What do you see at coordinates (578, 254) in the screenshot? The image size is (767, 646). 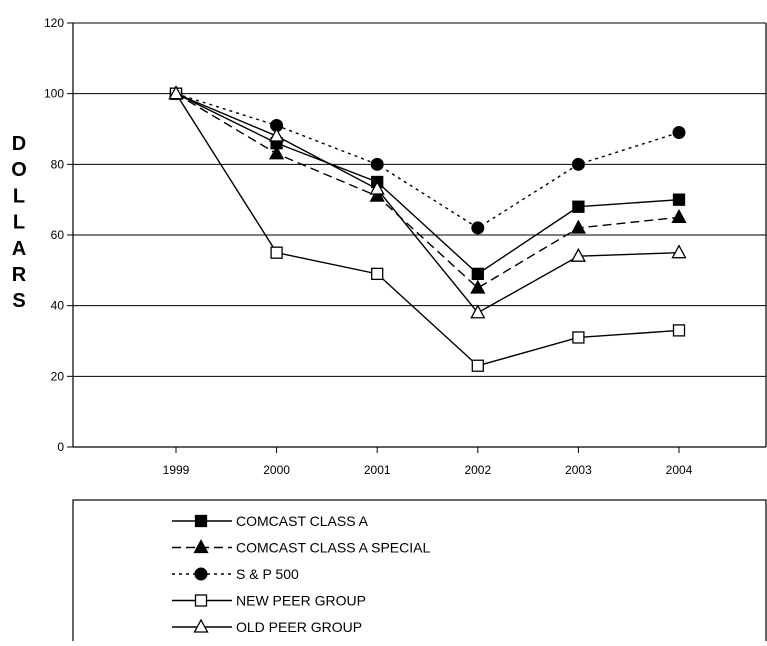 I see `data-point-5-2003` at bounding box center [578, 254].